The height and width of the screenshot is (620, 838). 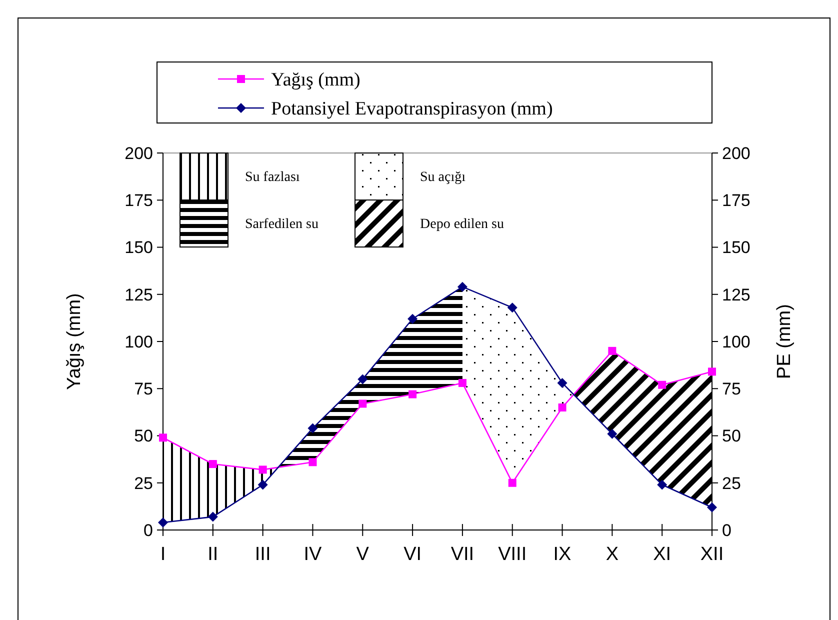 What do you see at coordinates (138, 153) in the screenshot?
I see `y-tick-label: 200` at bounding box center [138, 153].